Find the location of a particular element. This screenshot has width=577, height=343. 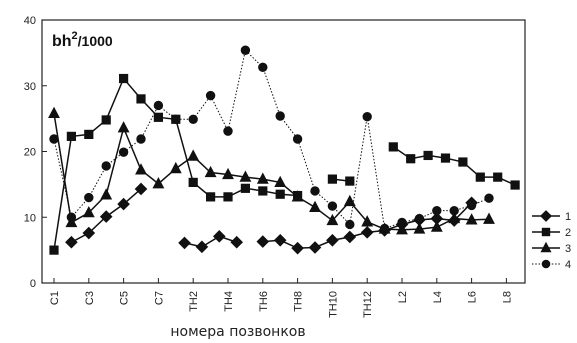

x-tick-label: TH12 is located at coordinates (368, 304).